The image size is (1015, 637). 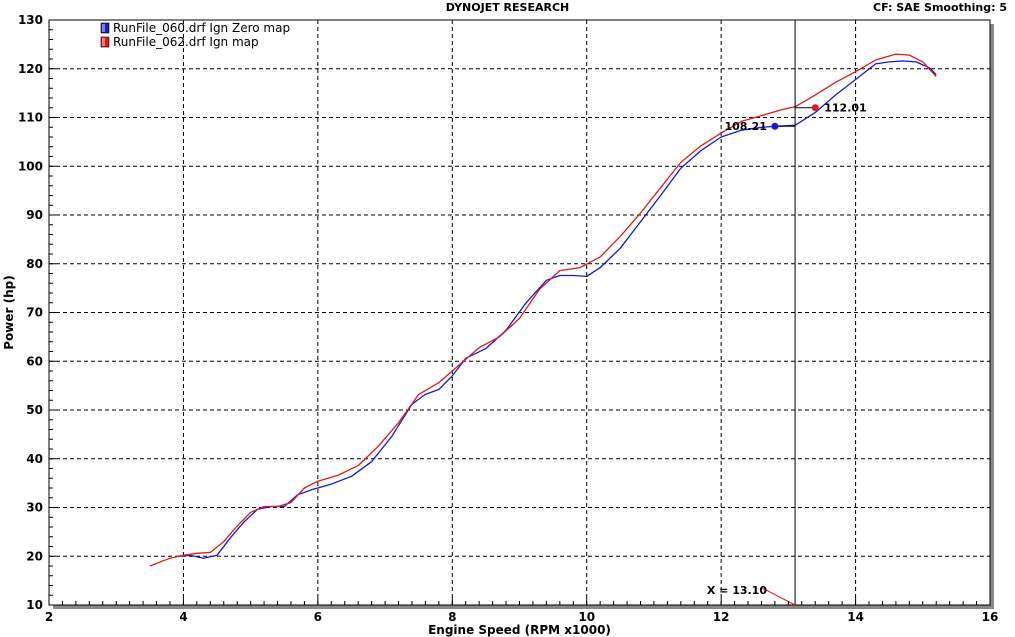 What do you see at coordinates (186, 42) in the screenshot?
I see `legend-label-2: RunFile_062.drf Ign map` at bounding box center [186, 42].